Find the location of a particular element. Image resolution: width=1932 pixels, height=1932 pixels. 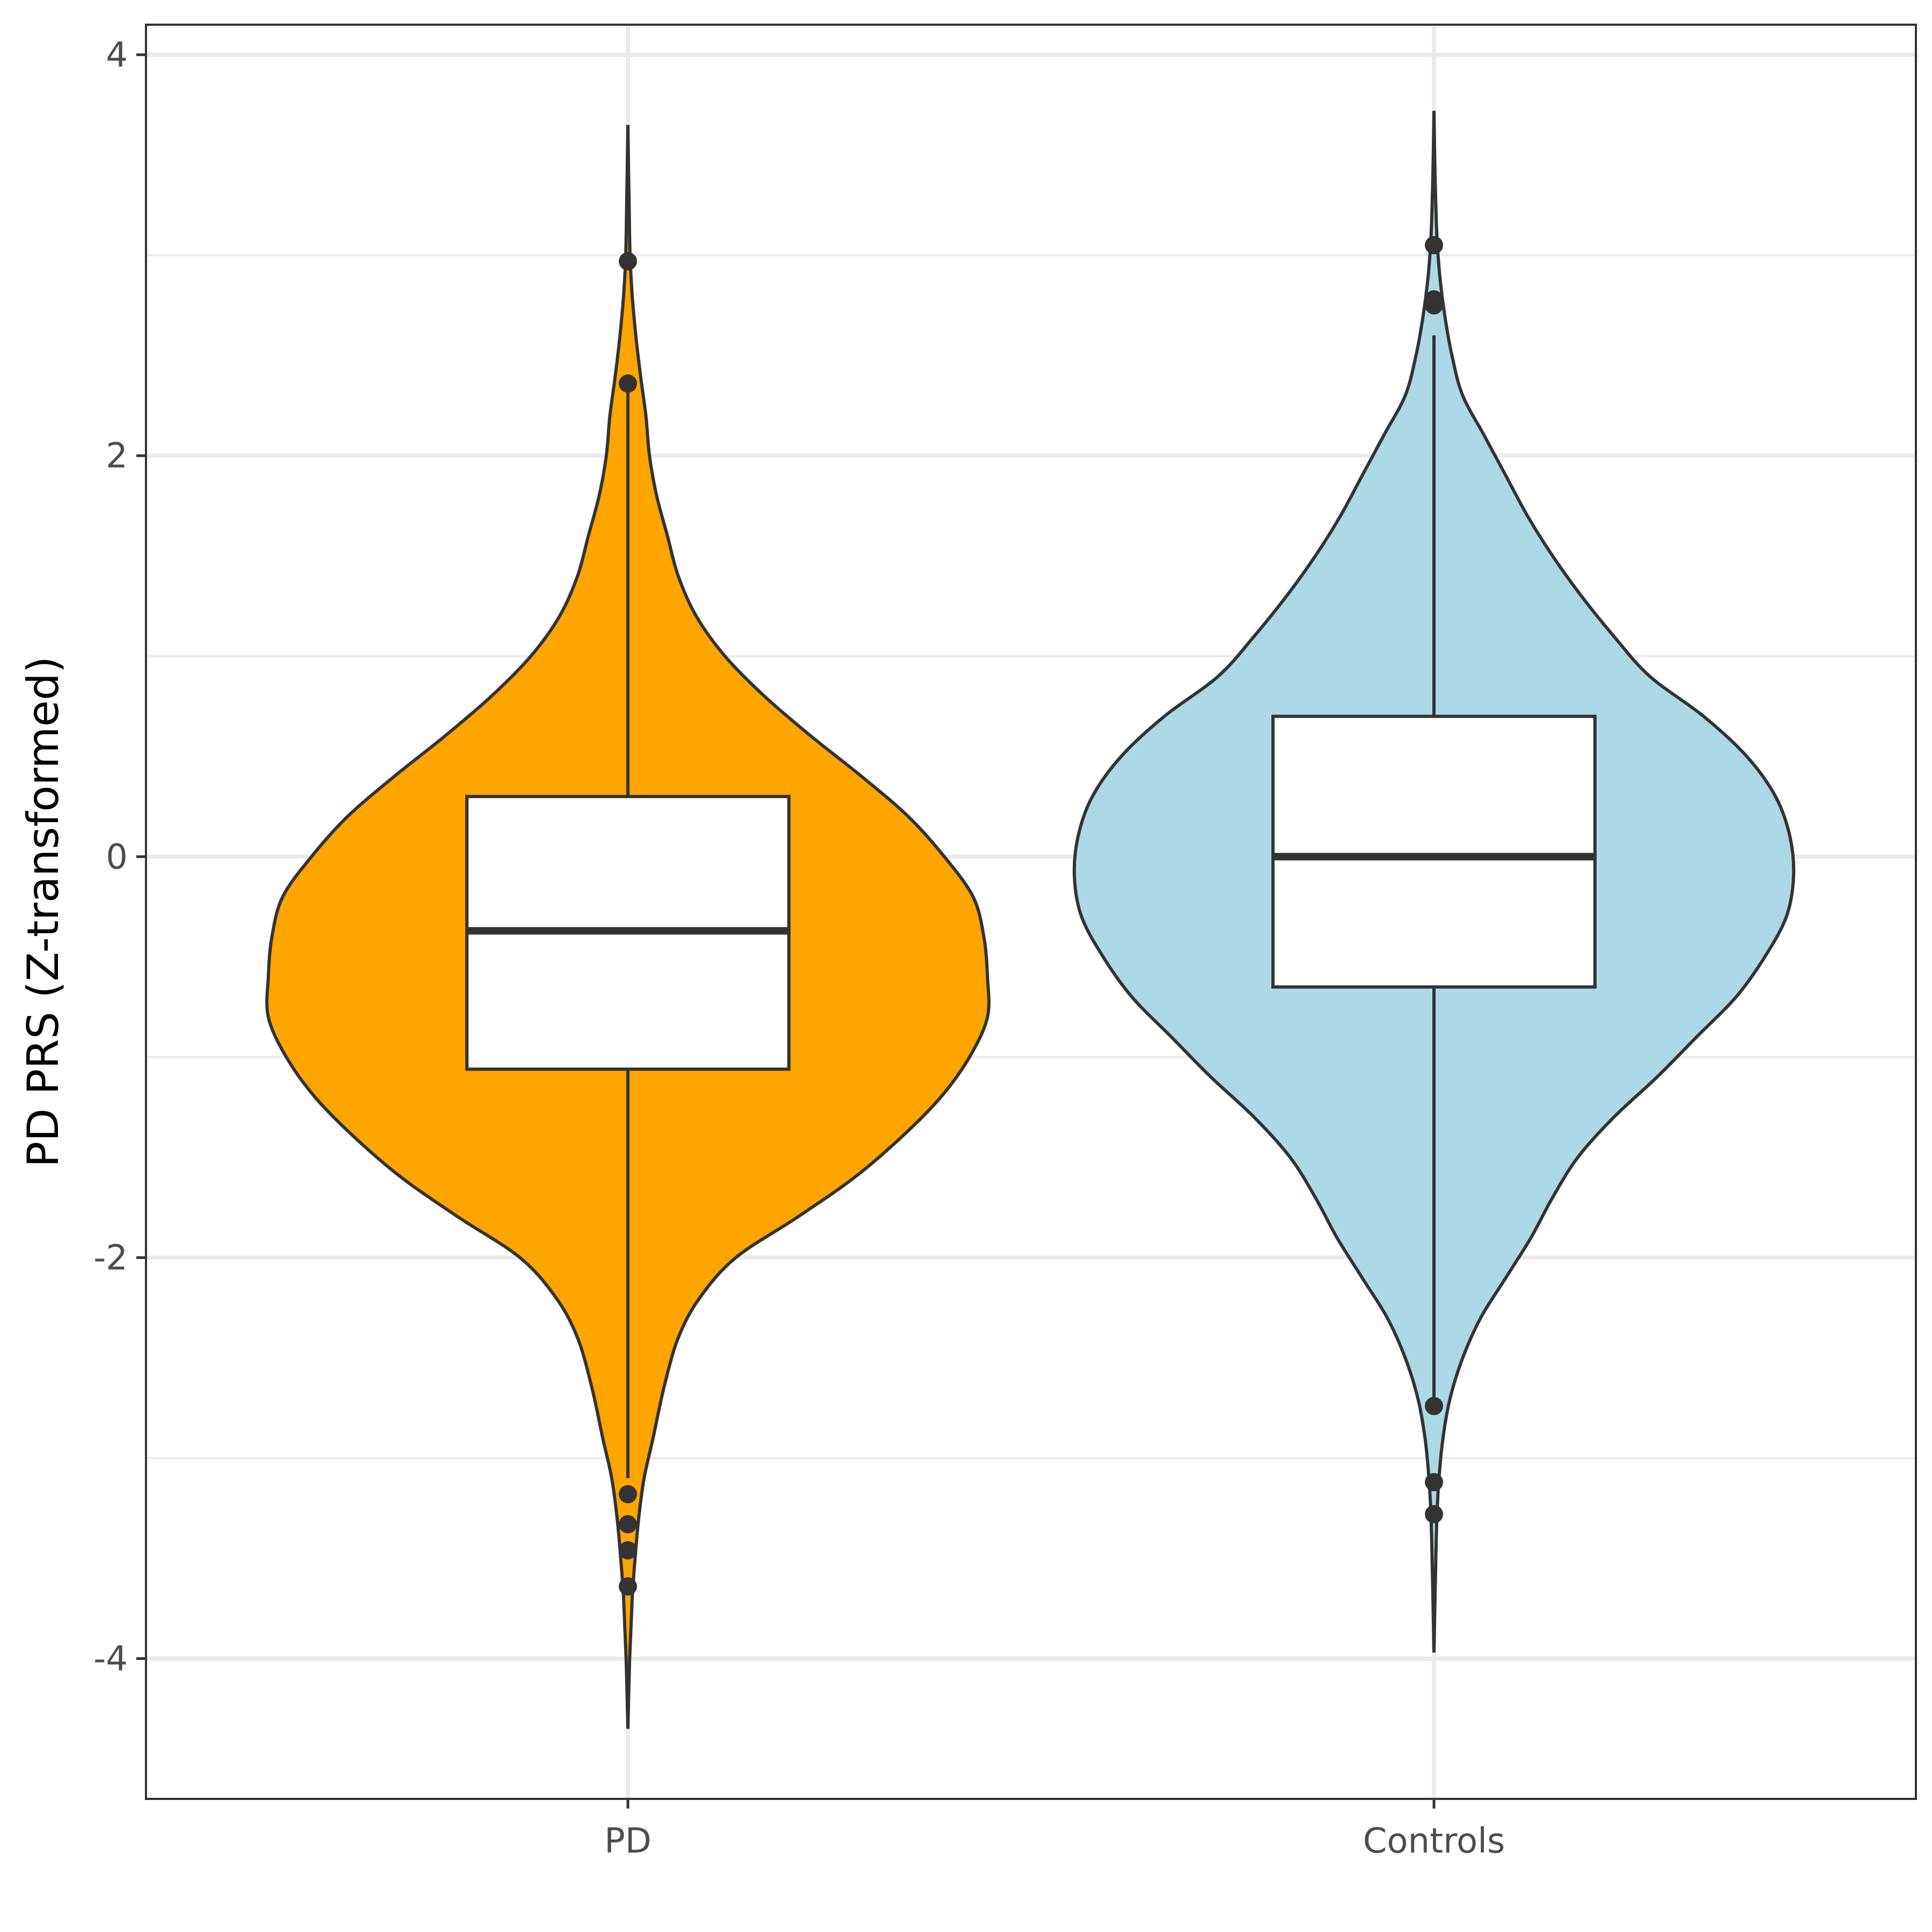

y-axis: -4 -2 0 2 4 is located at coordinates (119, 857).